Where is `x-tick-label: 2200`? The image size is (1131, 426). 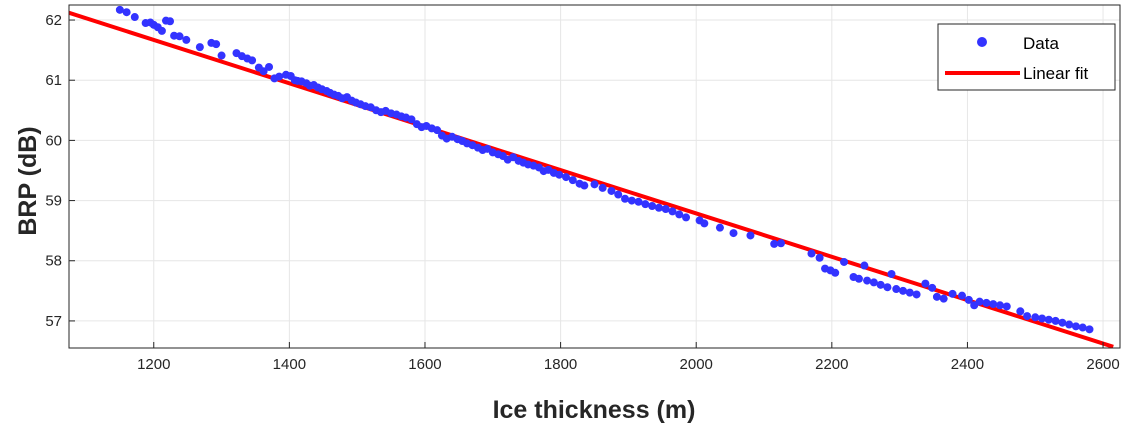
x-tick-label: 2200 is located at coordinates (831, 364).